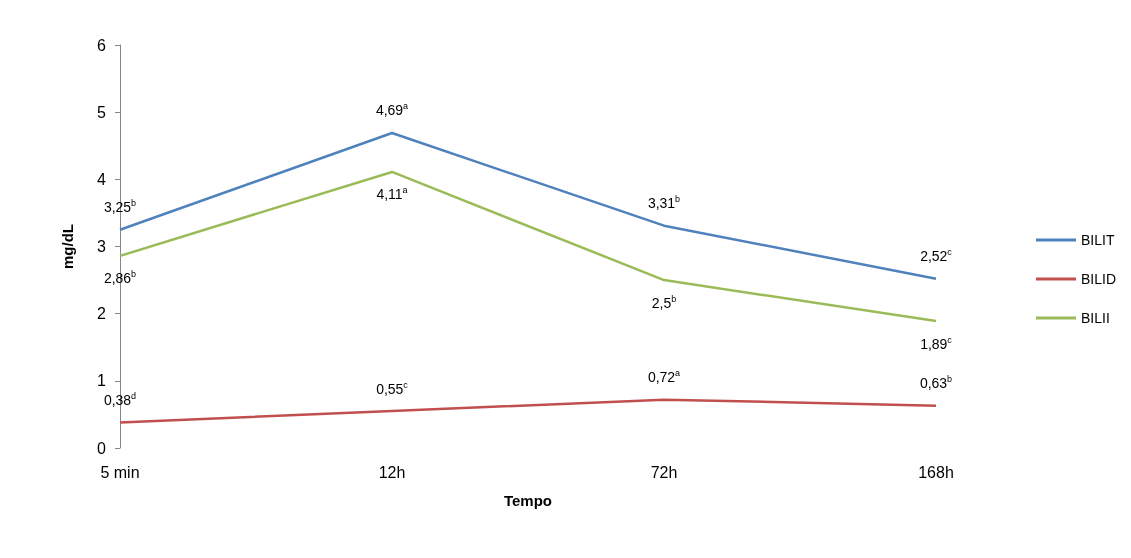 The image size is (1131, 558). I want to click on x-axis-title: Tempo, so click(528, 500).